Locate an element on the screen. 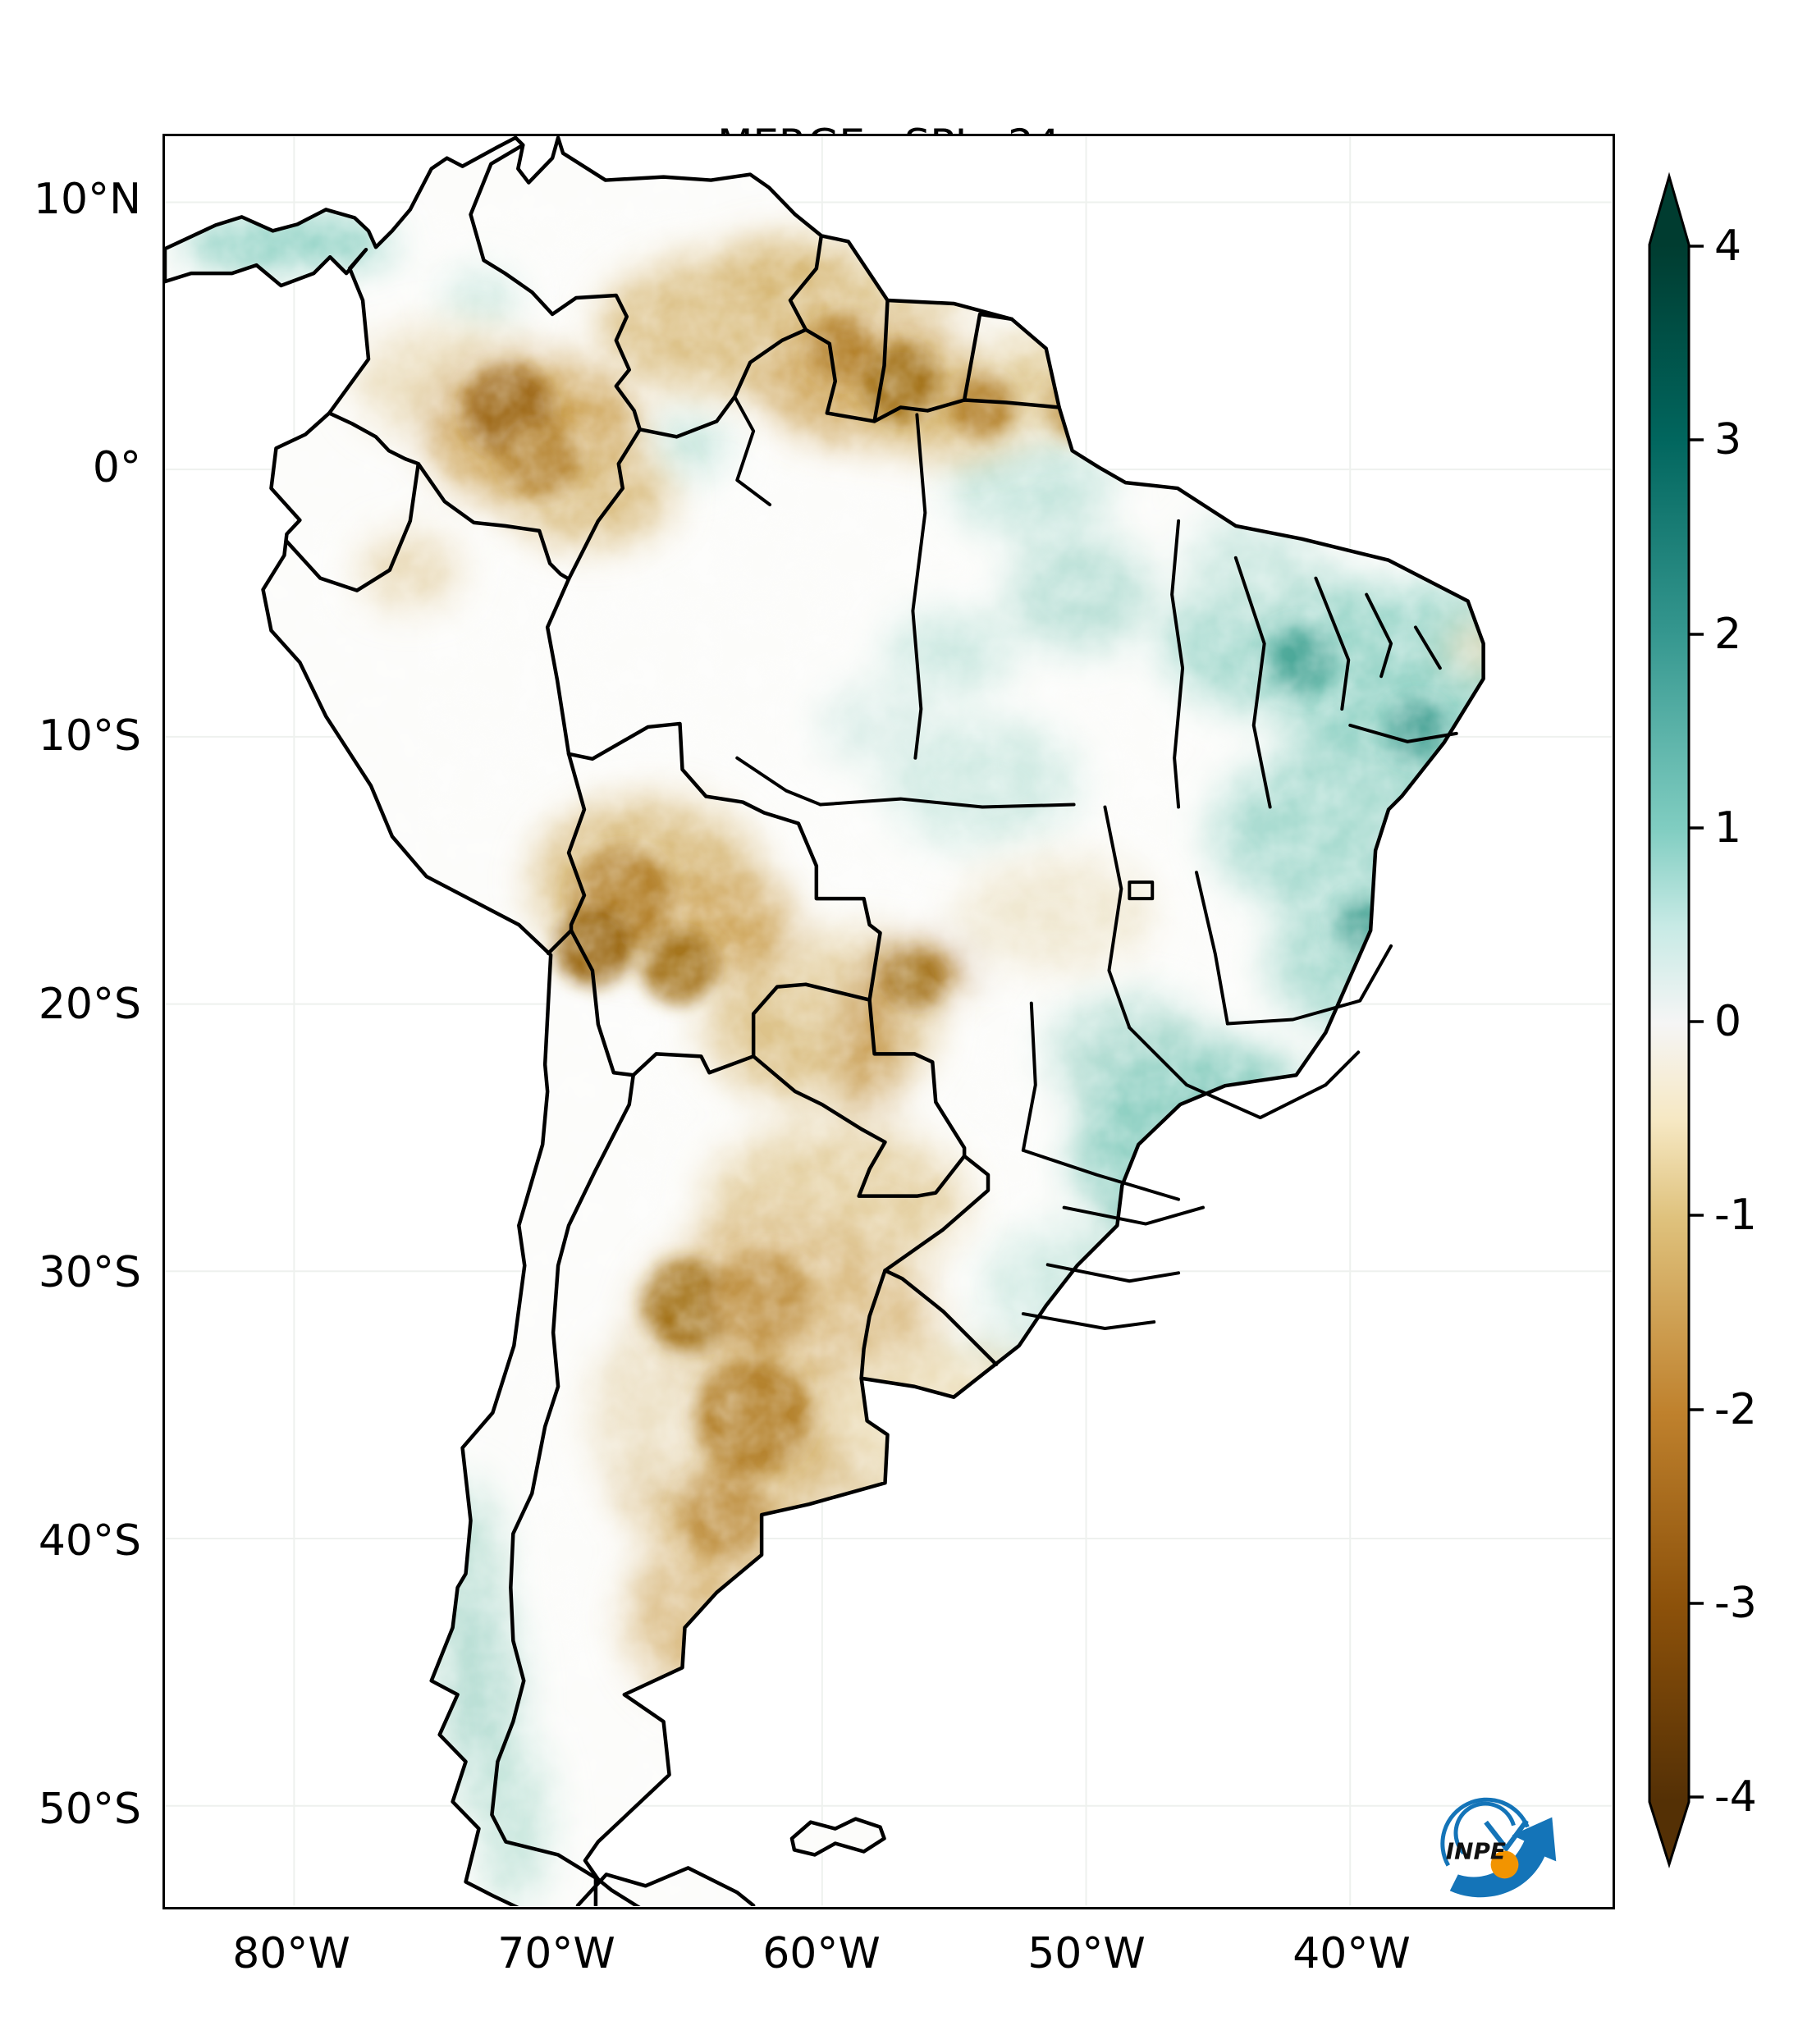 This screenshot has height=2044, width=1798. logo-down-arrow is located at coordinates (1506, 1835).